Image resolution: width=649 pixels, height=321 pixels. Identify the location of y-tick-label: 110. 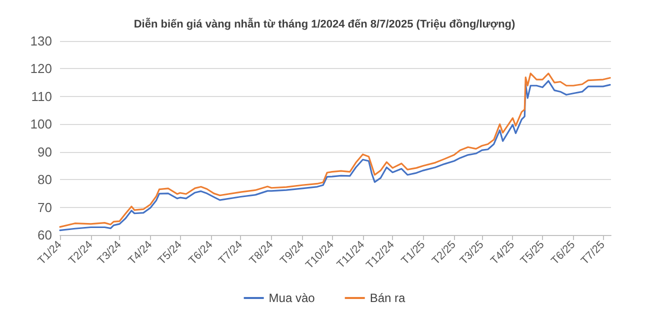
(41, 96).